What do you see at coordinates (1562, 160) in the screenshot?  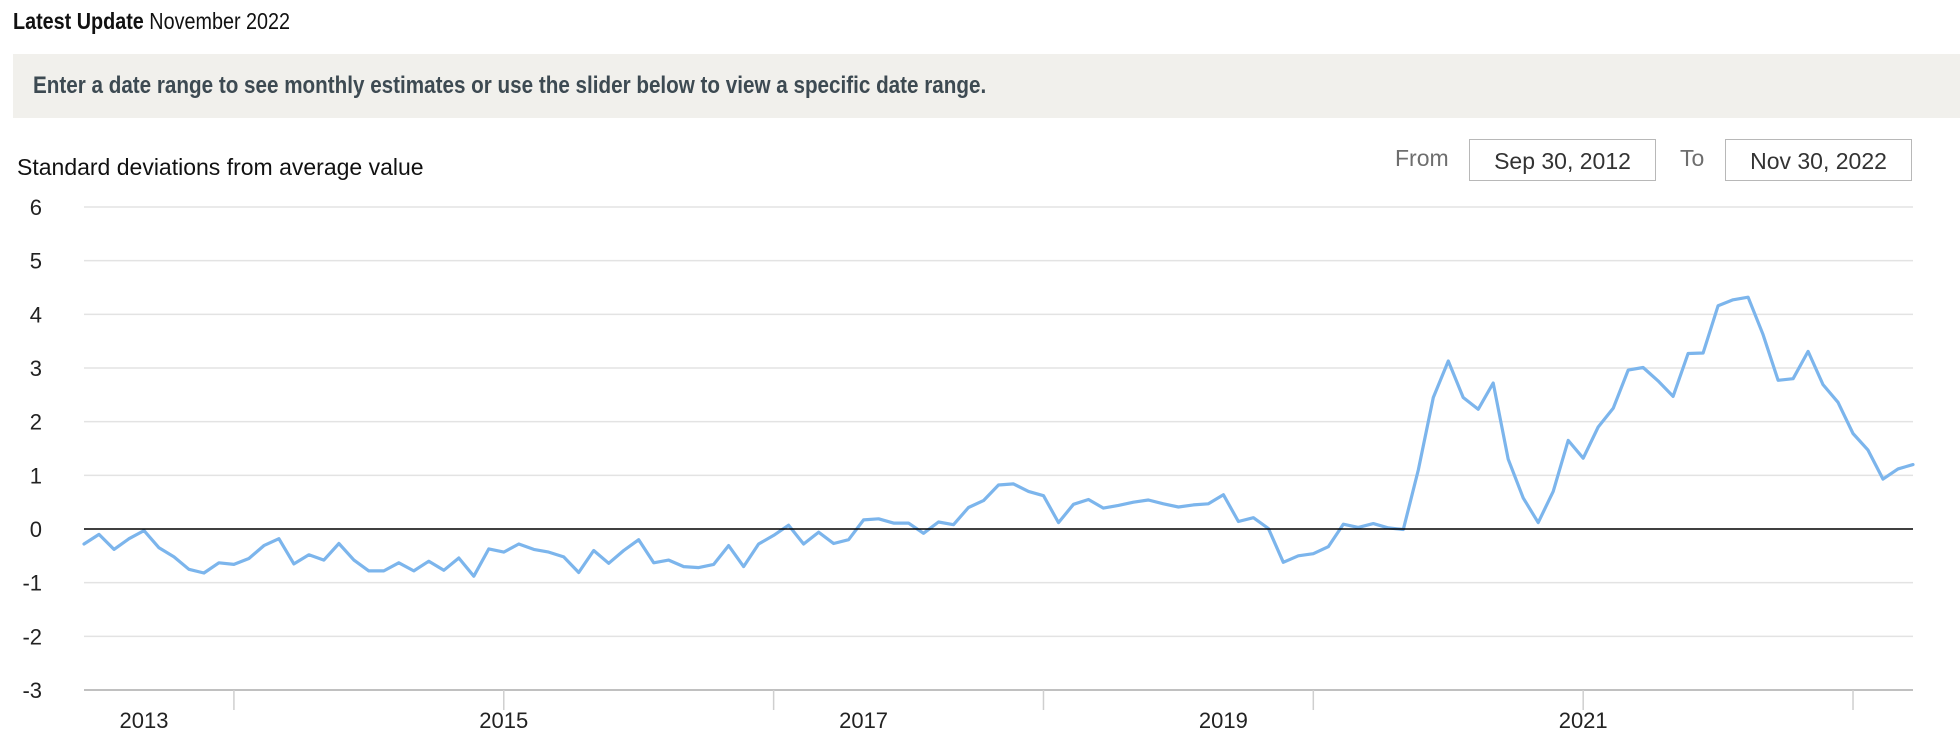 I see `from-date-input: Sep 30, 2012` at bounding box center [1562, 160].